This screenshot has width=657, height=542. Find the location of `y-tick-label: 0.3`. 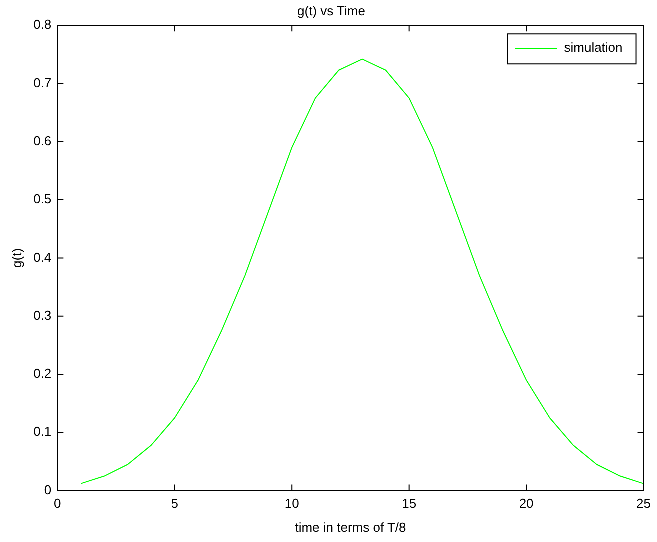

y-tick-label: 0.3 is located at coordinates (43, 315).